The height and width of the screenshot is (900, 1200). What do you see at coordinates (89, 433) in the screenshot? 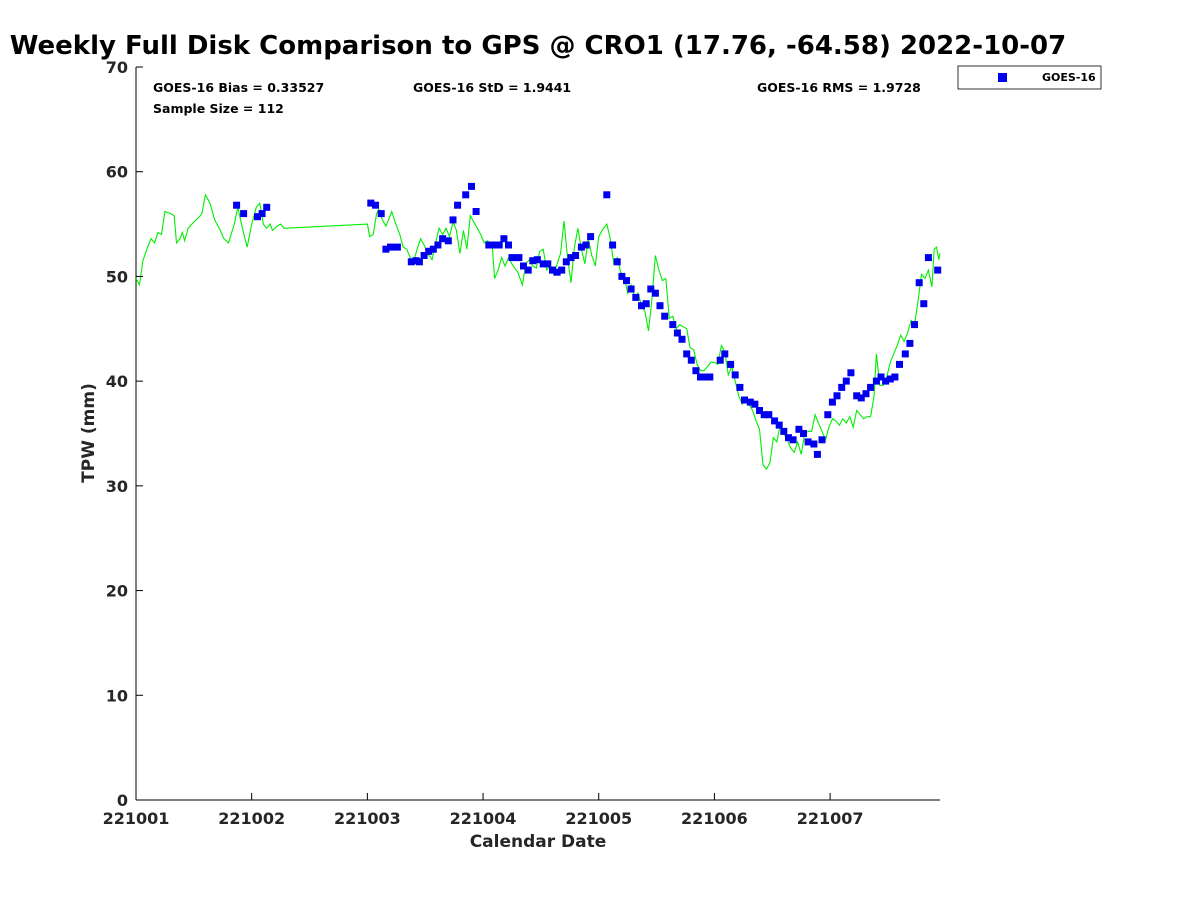
I see `y-axis-label: TPW (mm)` at bounding box center [89, 433].